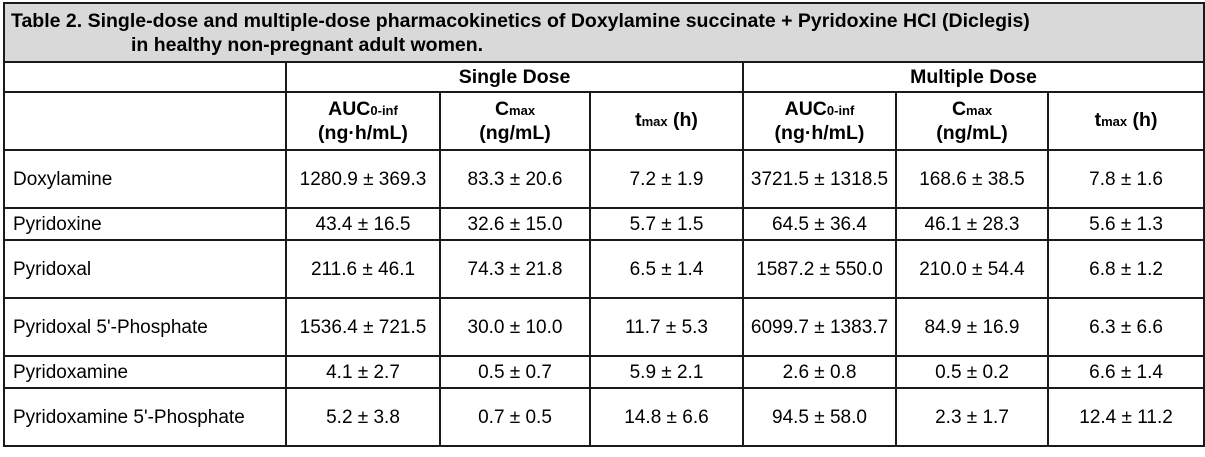  I want to click on cell-value: 30.0 ± 10.0, so click(515, 327).